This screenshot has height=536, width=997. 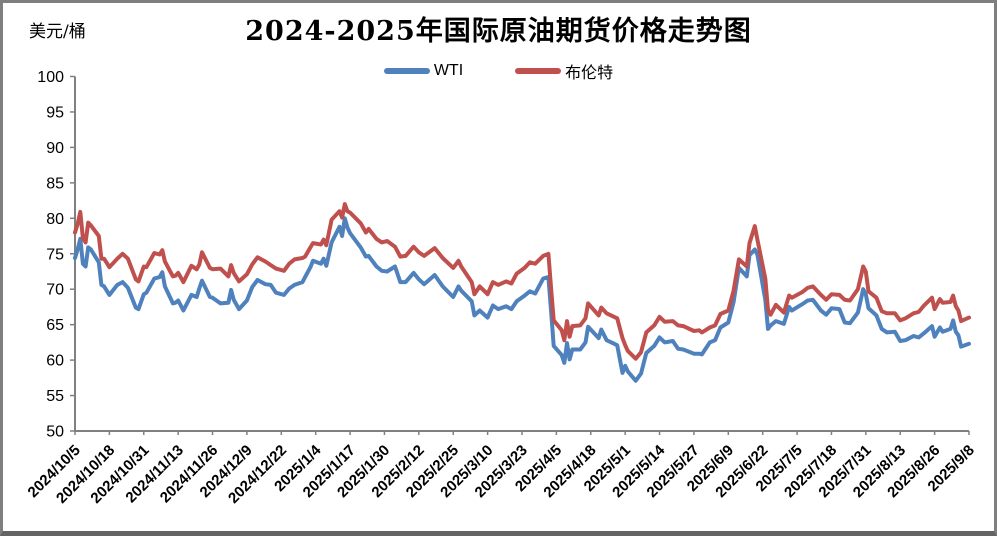 What do you see at coordinates (498, 31) in the screenshot?
I see `chart-title: 2024-2025年国际原油期货价格走势图` at bounding box center [498, 31].